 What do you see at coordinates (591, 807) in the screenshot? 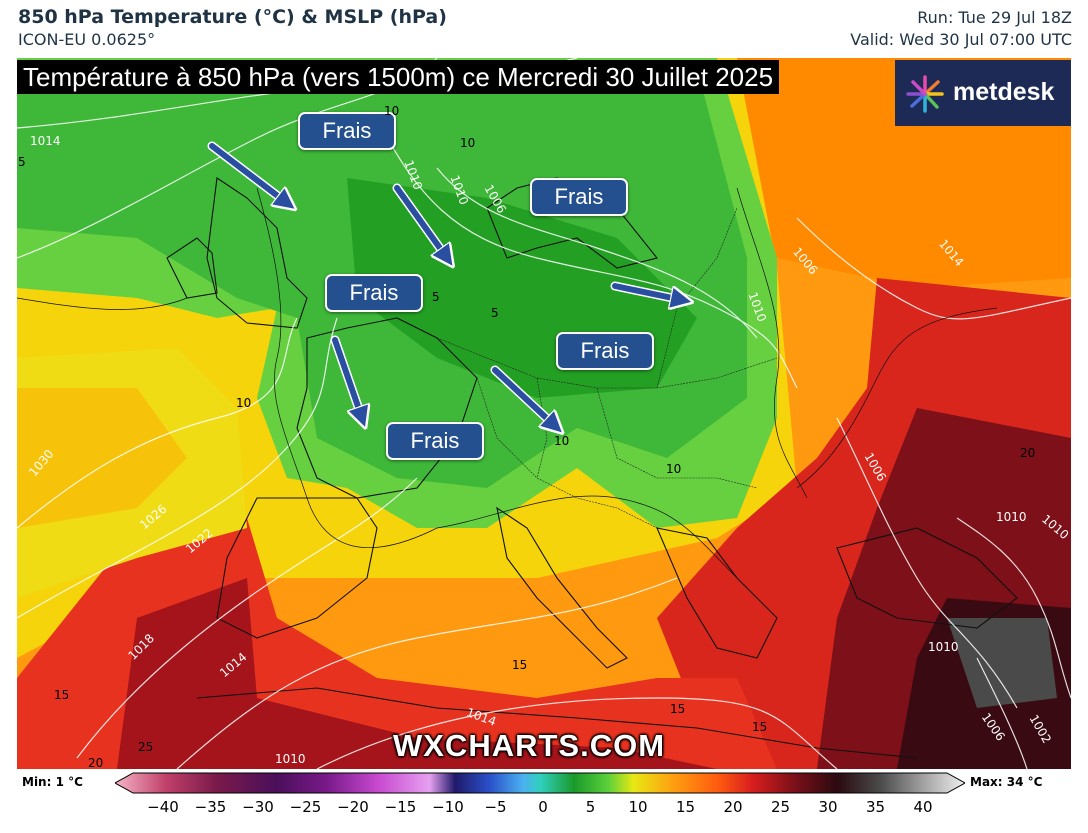
I see `color-scale-tick: 5` at bounding box center [591, 807].